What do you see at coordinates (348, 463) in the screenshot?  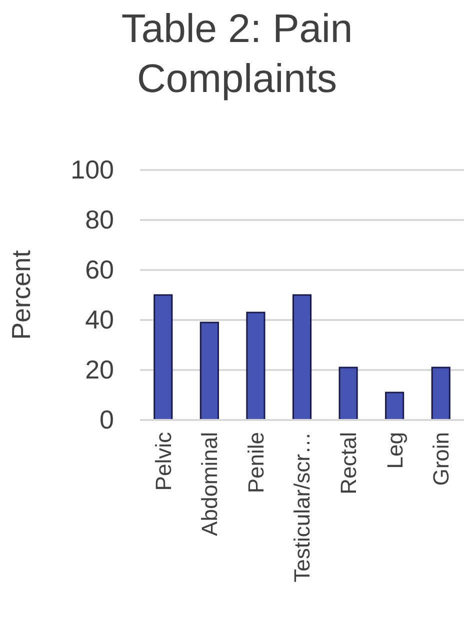 I see `x-tick-label: Rectal` at bounding box center [348, 463].